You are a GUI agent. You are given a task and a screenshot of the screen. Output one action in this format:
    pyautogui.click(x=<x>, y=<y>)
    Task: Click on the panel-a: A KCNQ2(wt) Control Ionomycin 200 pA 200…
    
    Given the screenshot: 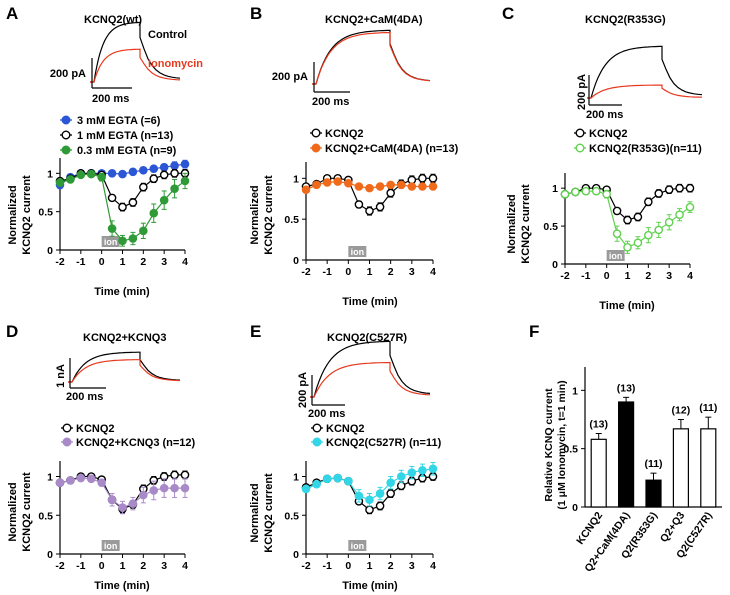 What is the action you would take?
    pyautogui.click(x=104, y=151)
    